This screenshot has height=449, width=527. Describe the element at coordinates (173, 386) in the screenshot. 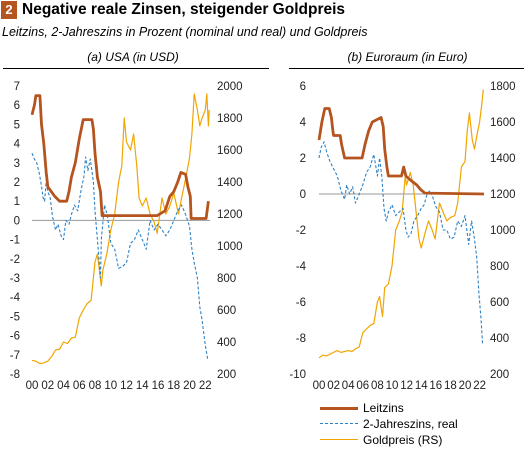

I see `x-tick-label-usa: 18` at that location.